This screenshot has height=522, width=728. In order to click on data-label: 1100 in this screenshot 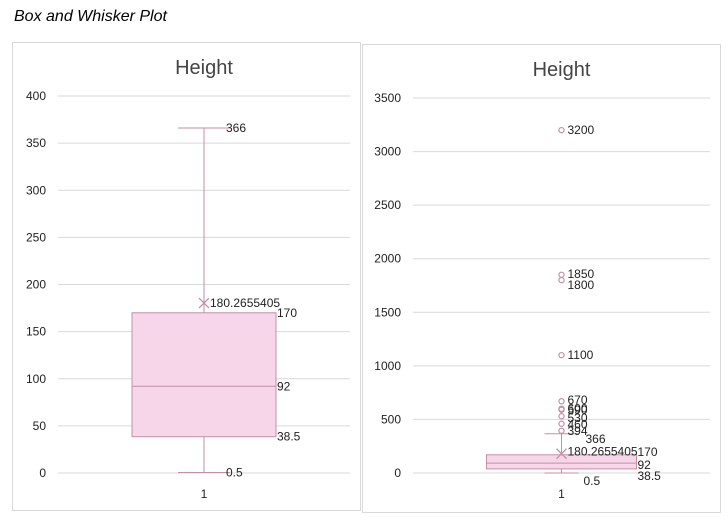, I will do `click(581, 355)`.